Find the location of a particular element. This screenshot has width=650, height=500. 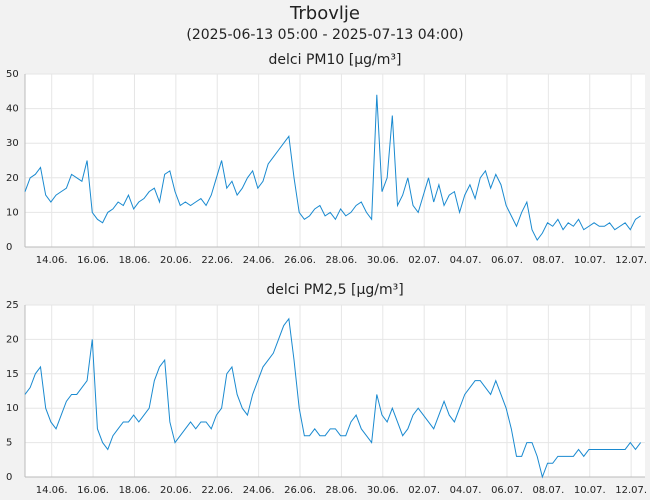

plot-title: delci PM10 [µg/m³] is located at coordinates (335, 60).